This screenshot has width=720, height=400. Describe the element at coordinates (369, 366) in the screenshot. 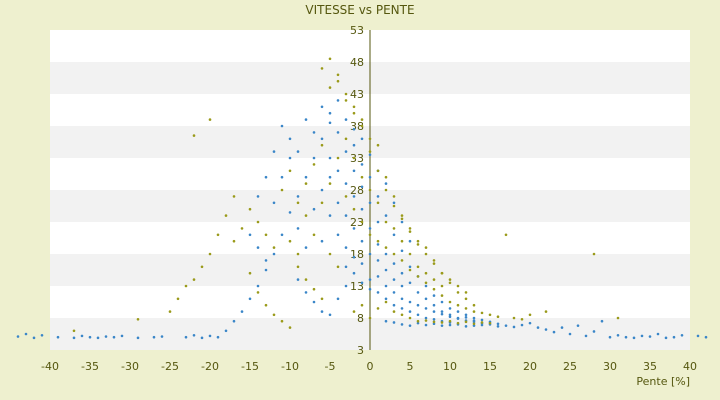

I see `x-tick-labels: -40 -35 -30 -25 -20 -15 -10 -5 0 5 10 15 20 25 30 35 40` at that location.